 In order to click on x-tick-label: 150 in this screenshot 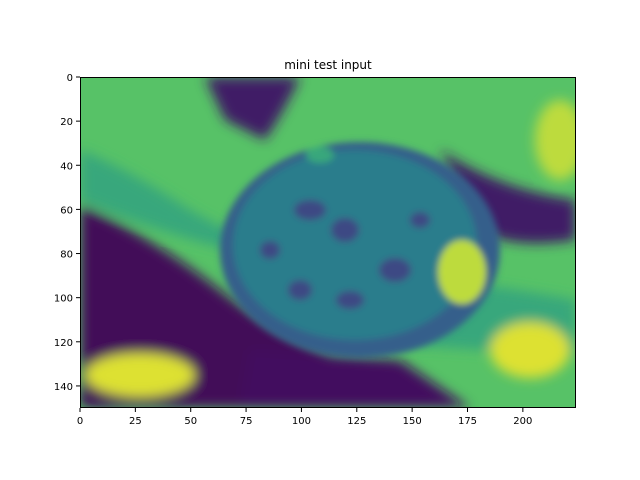, I will do `click(412, 421)`.